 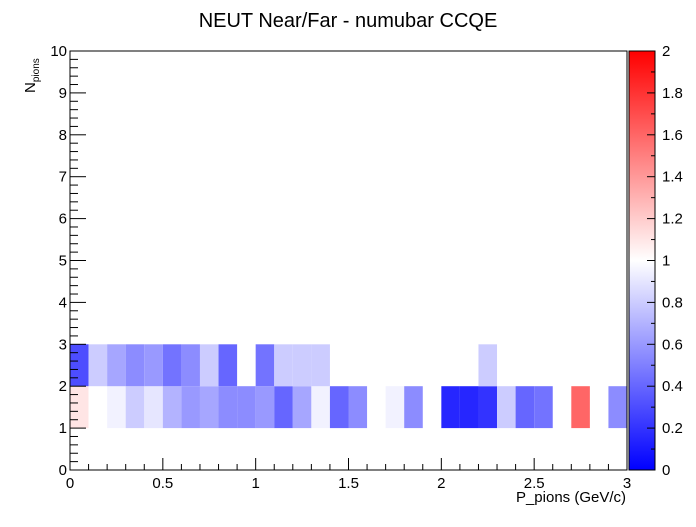 I want to click on x-axis: 0 0.5 1 1.5 2 2.5 3, so click(x=348, y=475).